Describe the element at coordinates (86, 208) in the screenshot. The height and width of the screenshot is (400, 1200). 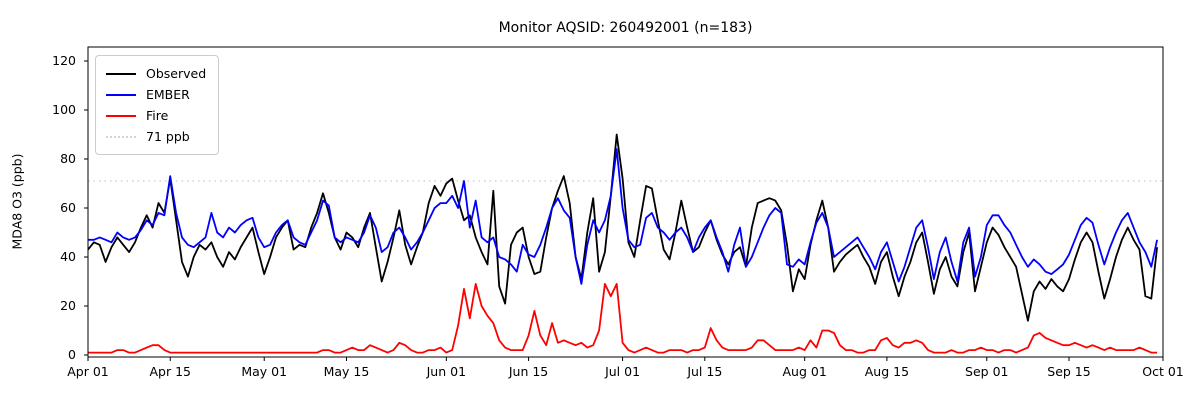
I see `y-tick-marks` at that location.